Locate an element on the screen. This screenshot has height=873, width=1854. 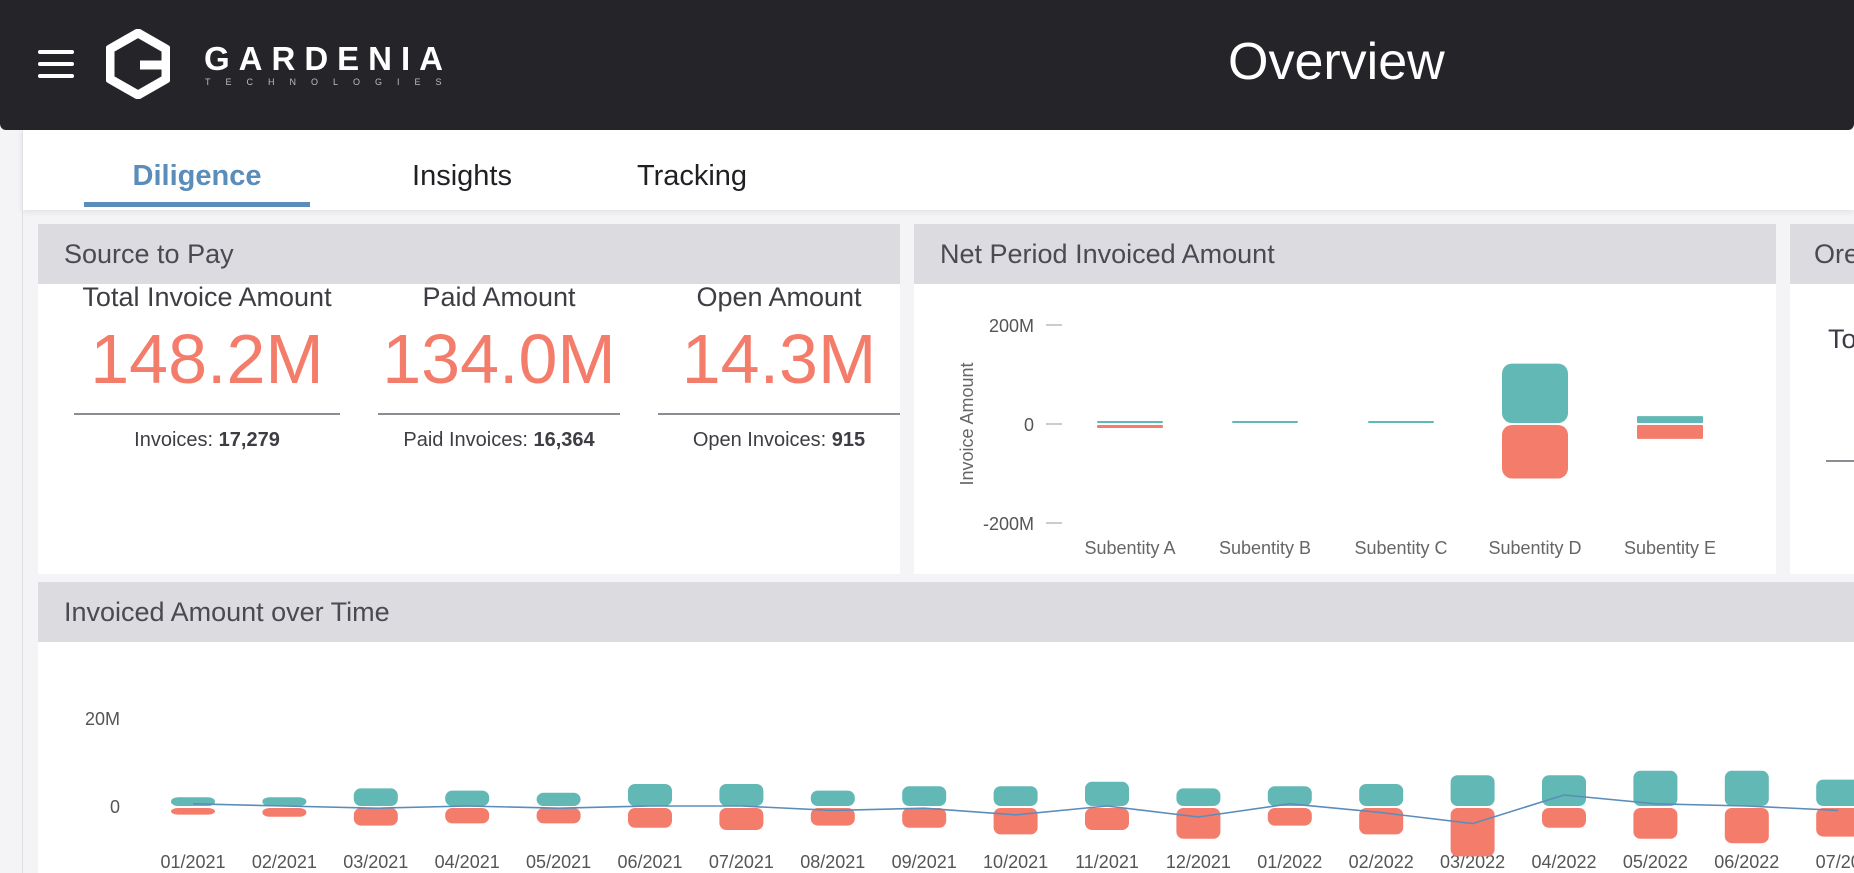
y-tick-label: -200M is located at coordinates (1008, 524).